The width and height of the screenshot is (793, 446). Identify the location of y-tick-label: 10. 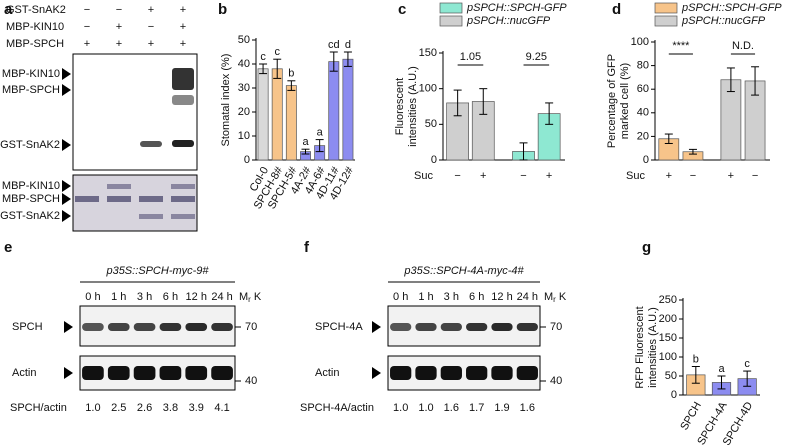
(244, 136).